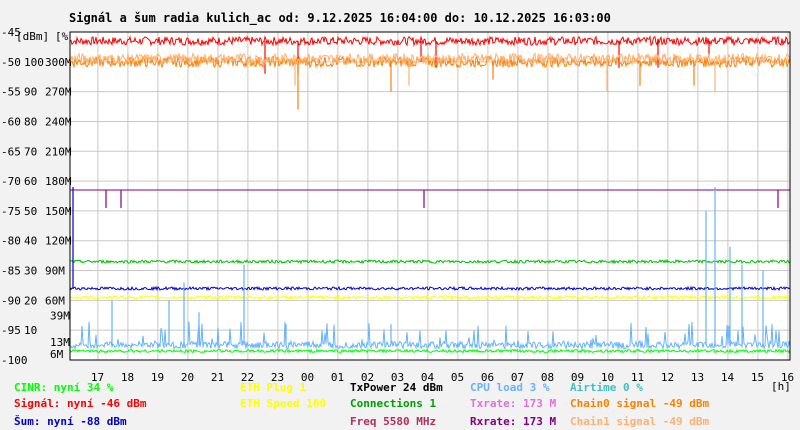 This screenshot has height=430, width=800. Describe the element at coordinates (283, 403) in the screenshot. I see `legend-item: ETH Speed 100` at that location.